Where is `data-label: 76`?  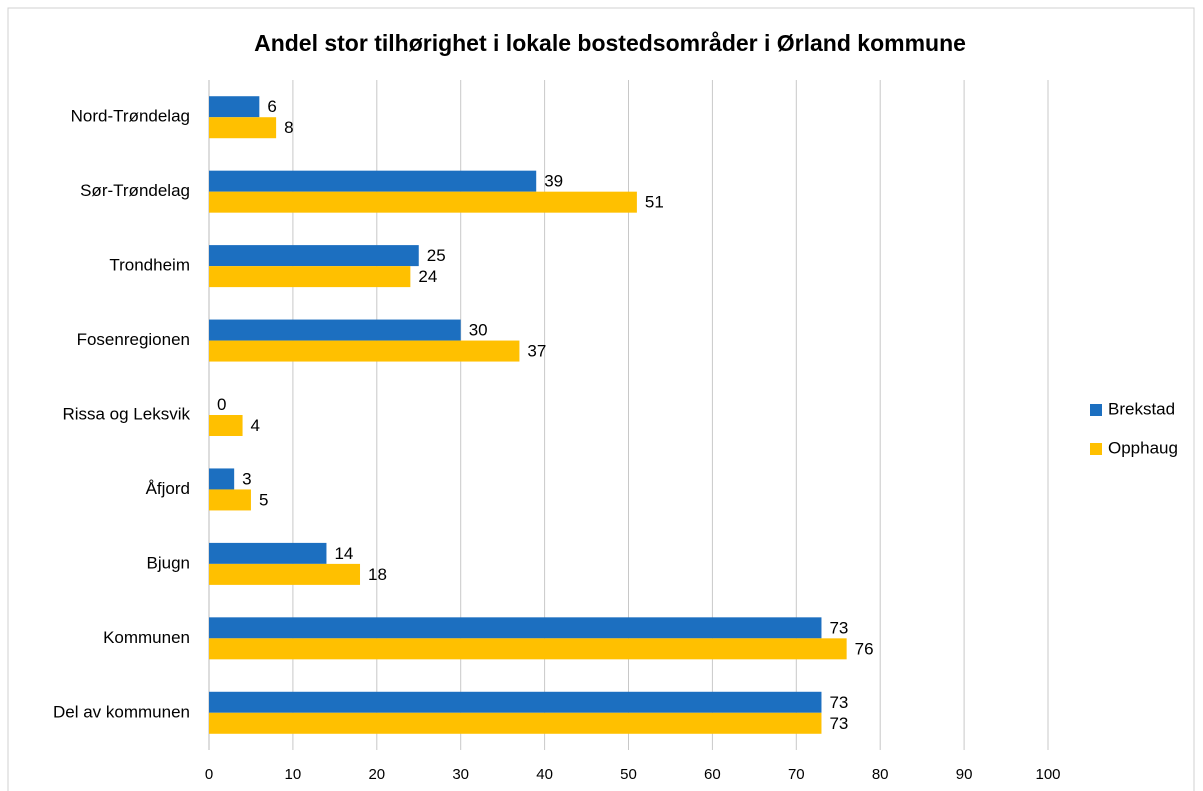 data-label: 76 is located at coordinates (864, 648).